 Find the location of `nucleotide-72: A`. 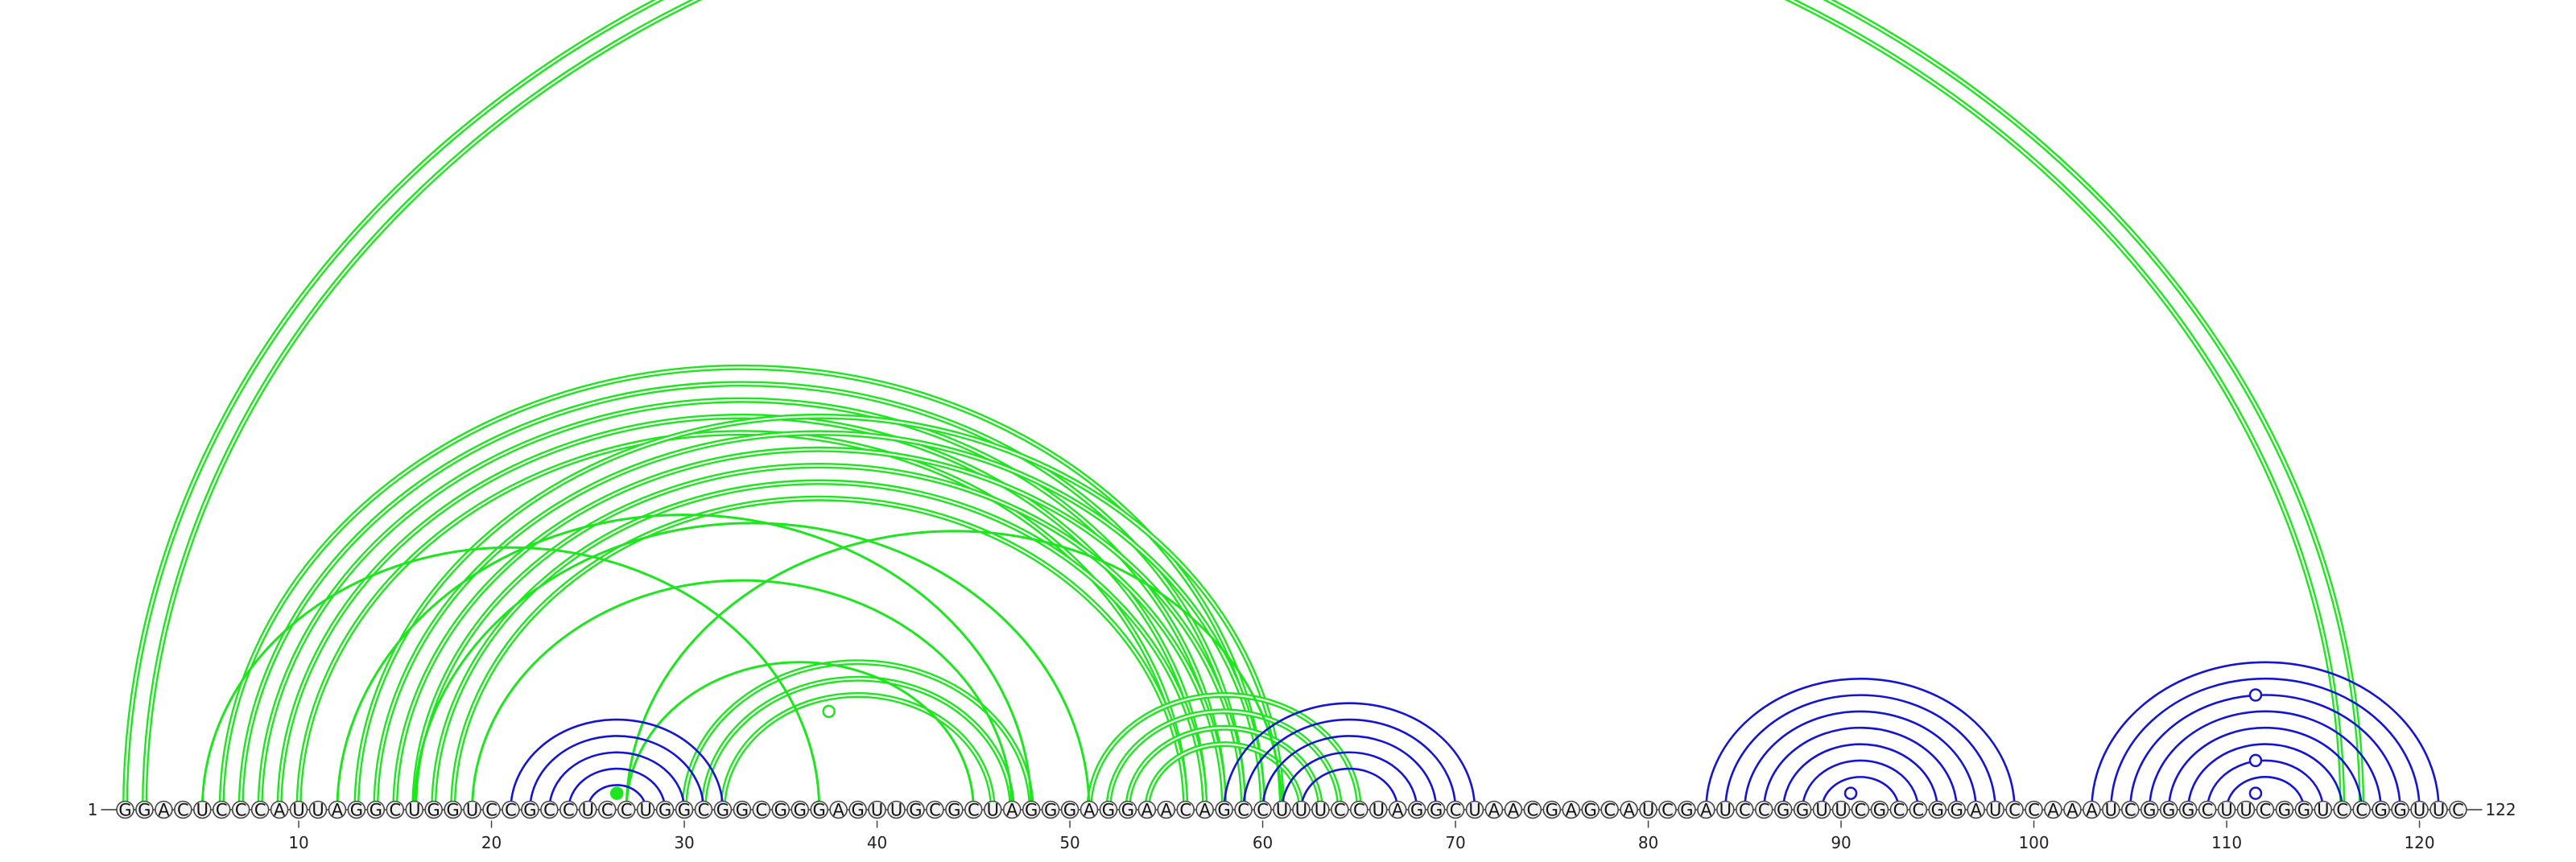

nucleotide-72: A is located at coordinates (1494, 810).